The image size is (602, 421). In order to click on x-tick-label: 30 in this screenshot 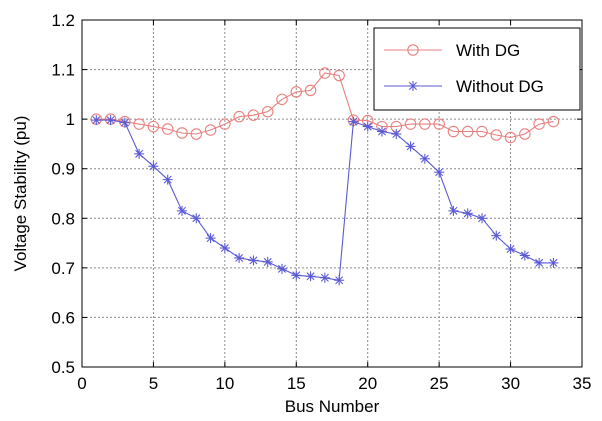, I will do `click(510, 383)`.